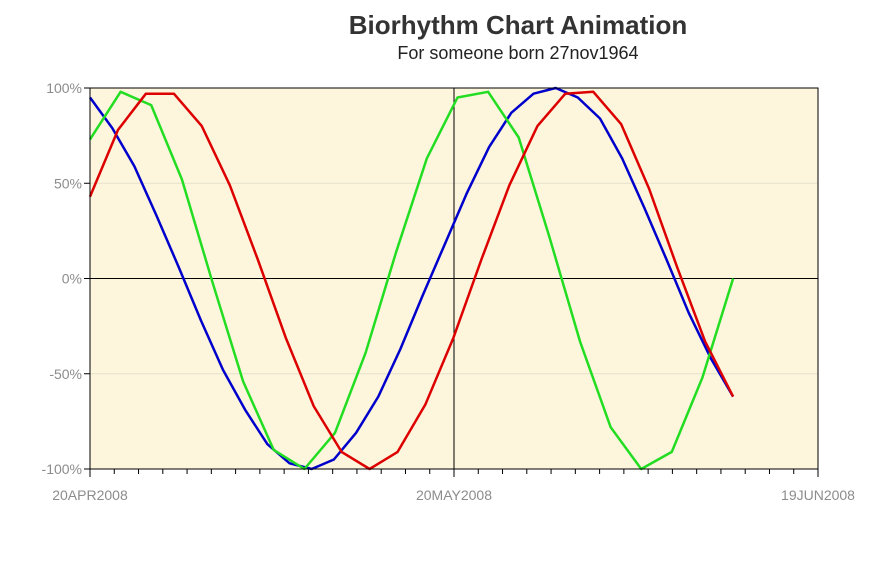 This screenshot has width=875, height=572. What do you see at coordinates (454, 495) in the screenshot?
I see `x-tick-label: 20MAY2008` at bounding box center [454, 495].